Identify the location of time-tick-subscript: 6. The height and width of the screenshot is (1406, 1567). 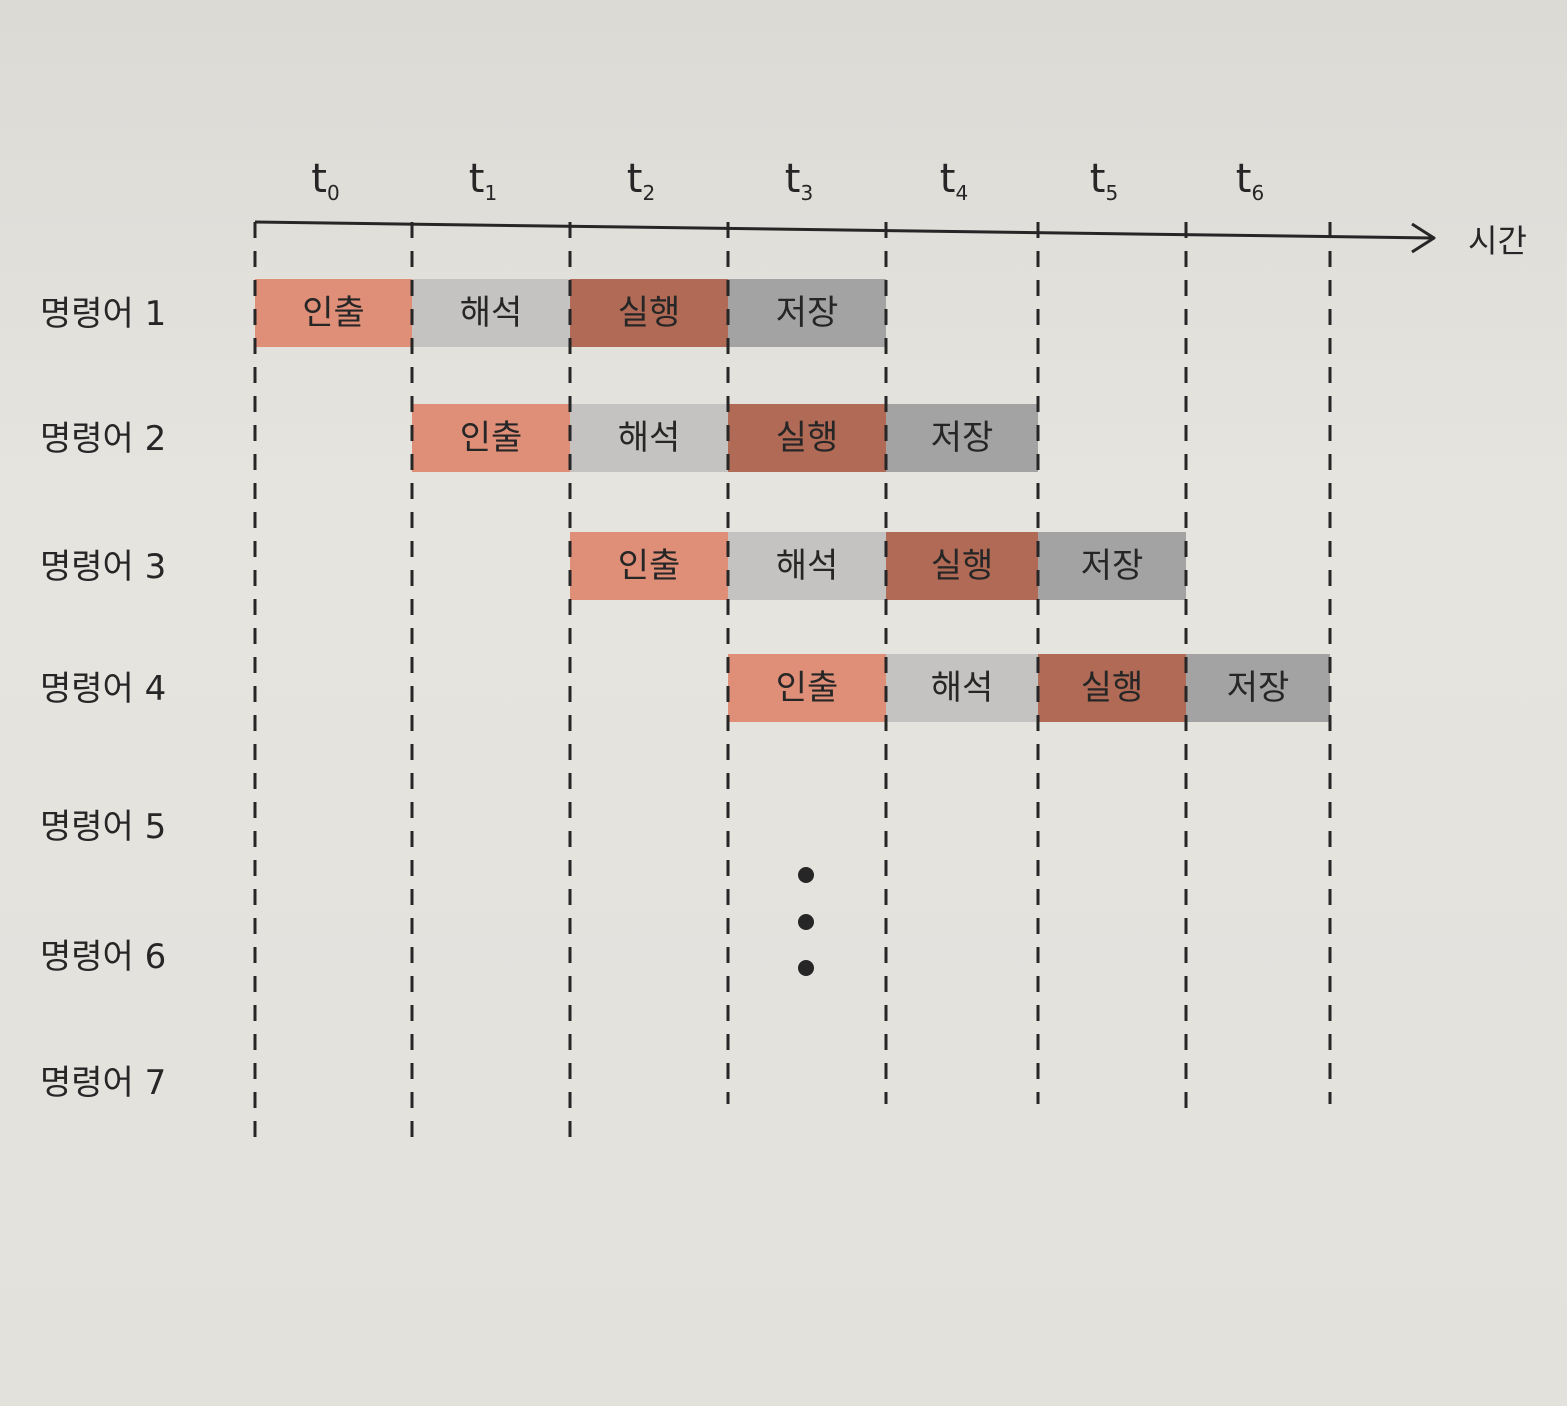
(1257, 193).